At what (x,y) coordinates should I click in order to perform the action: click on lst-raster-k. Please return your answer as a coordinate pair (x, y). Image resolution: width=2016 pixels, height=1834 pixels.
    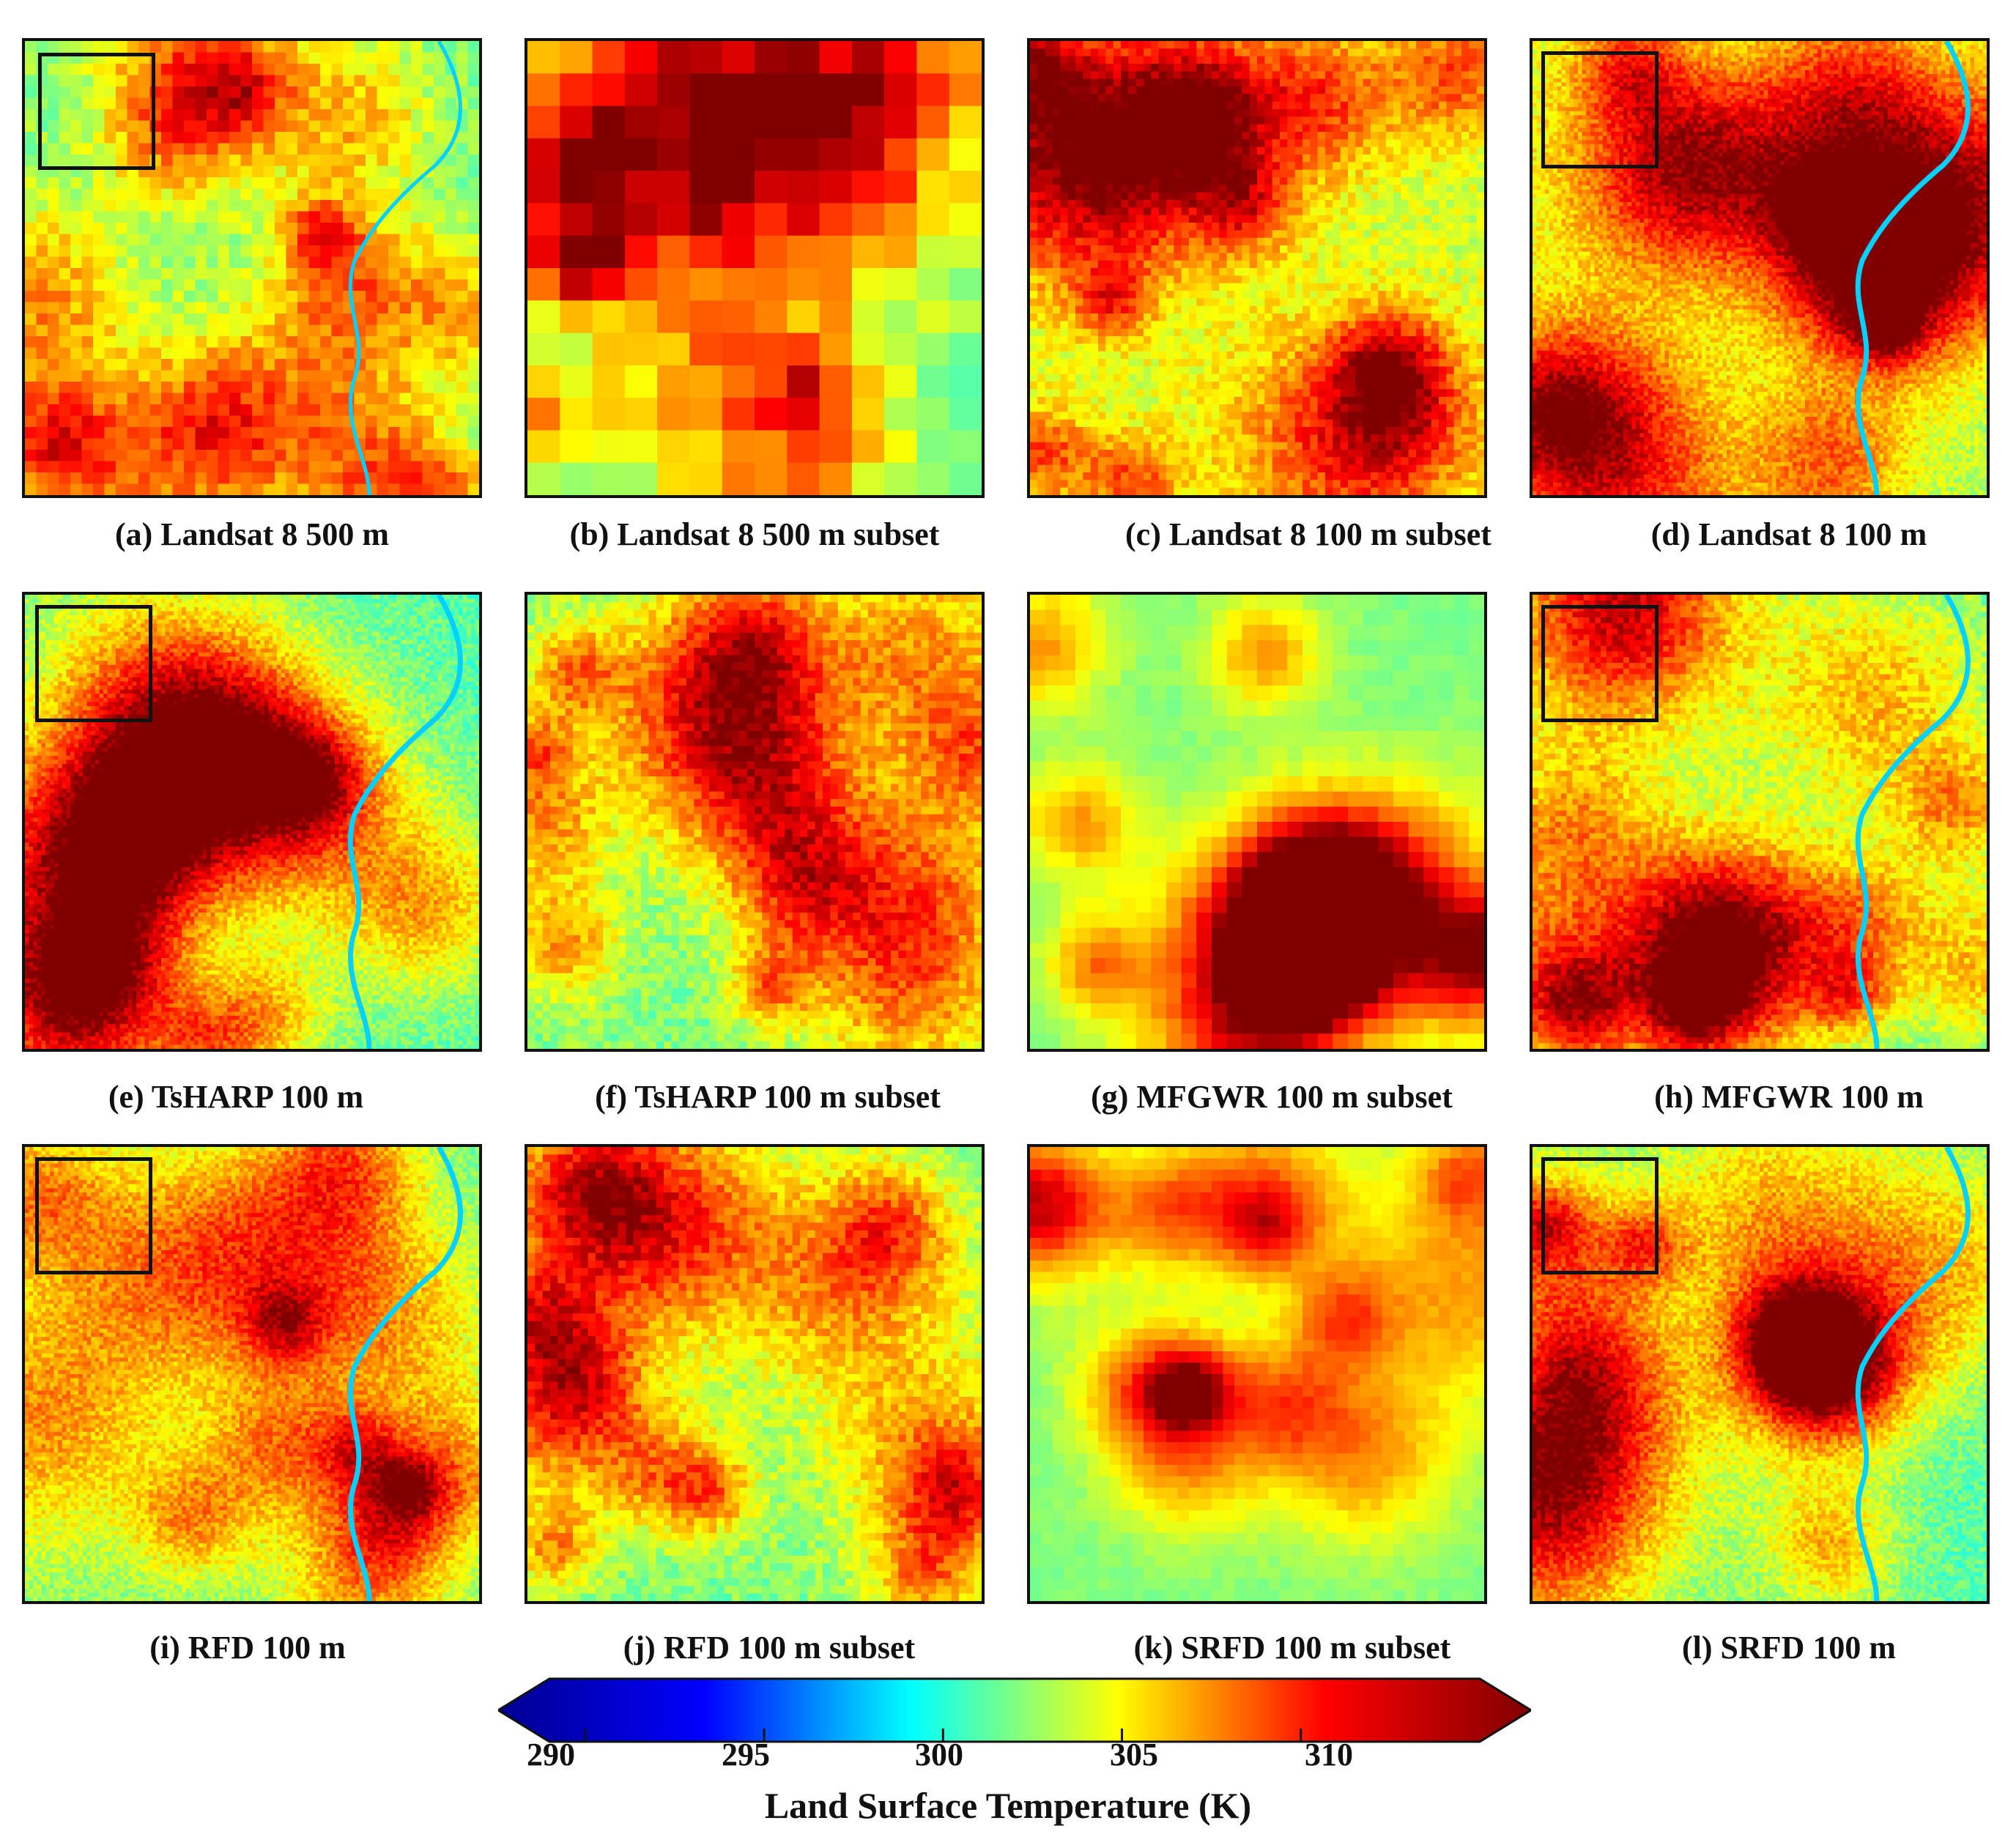
    Looking at the image, I should click on (1257, 1374).